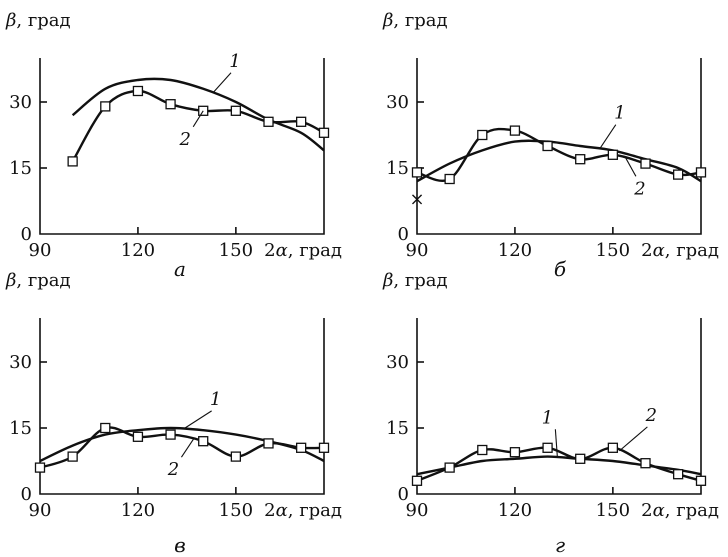 The image size is (728, 557). What do you see at coordinates (416, 199) in the screenshot?
I see `cross-marker: ×` at bounding box center [416, 199].